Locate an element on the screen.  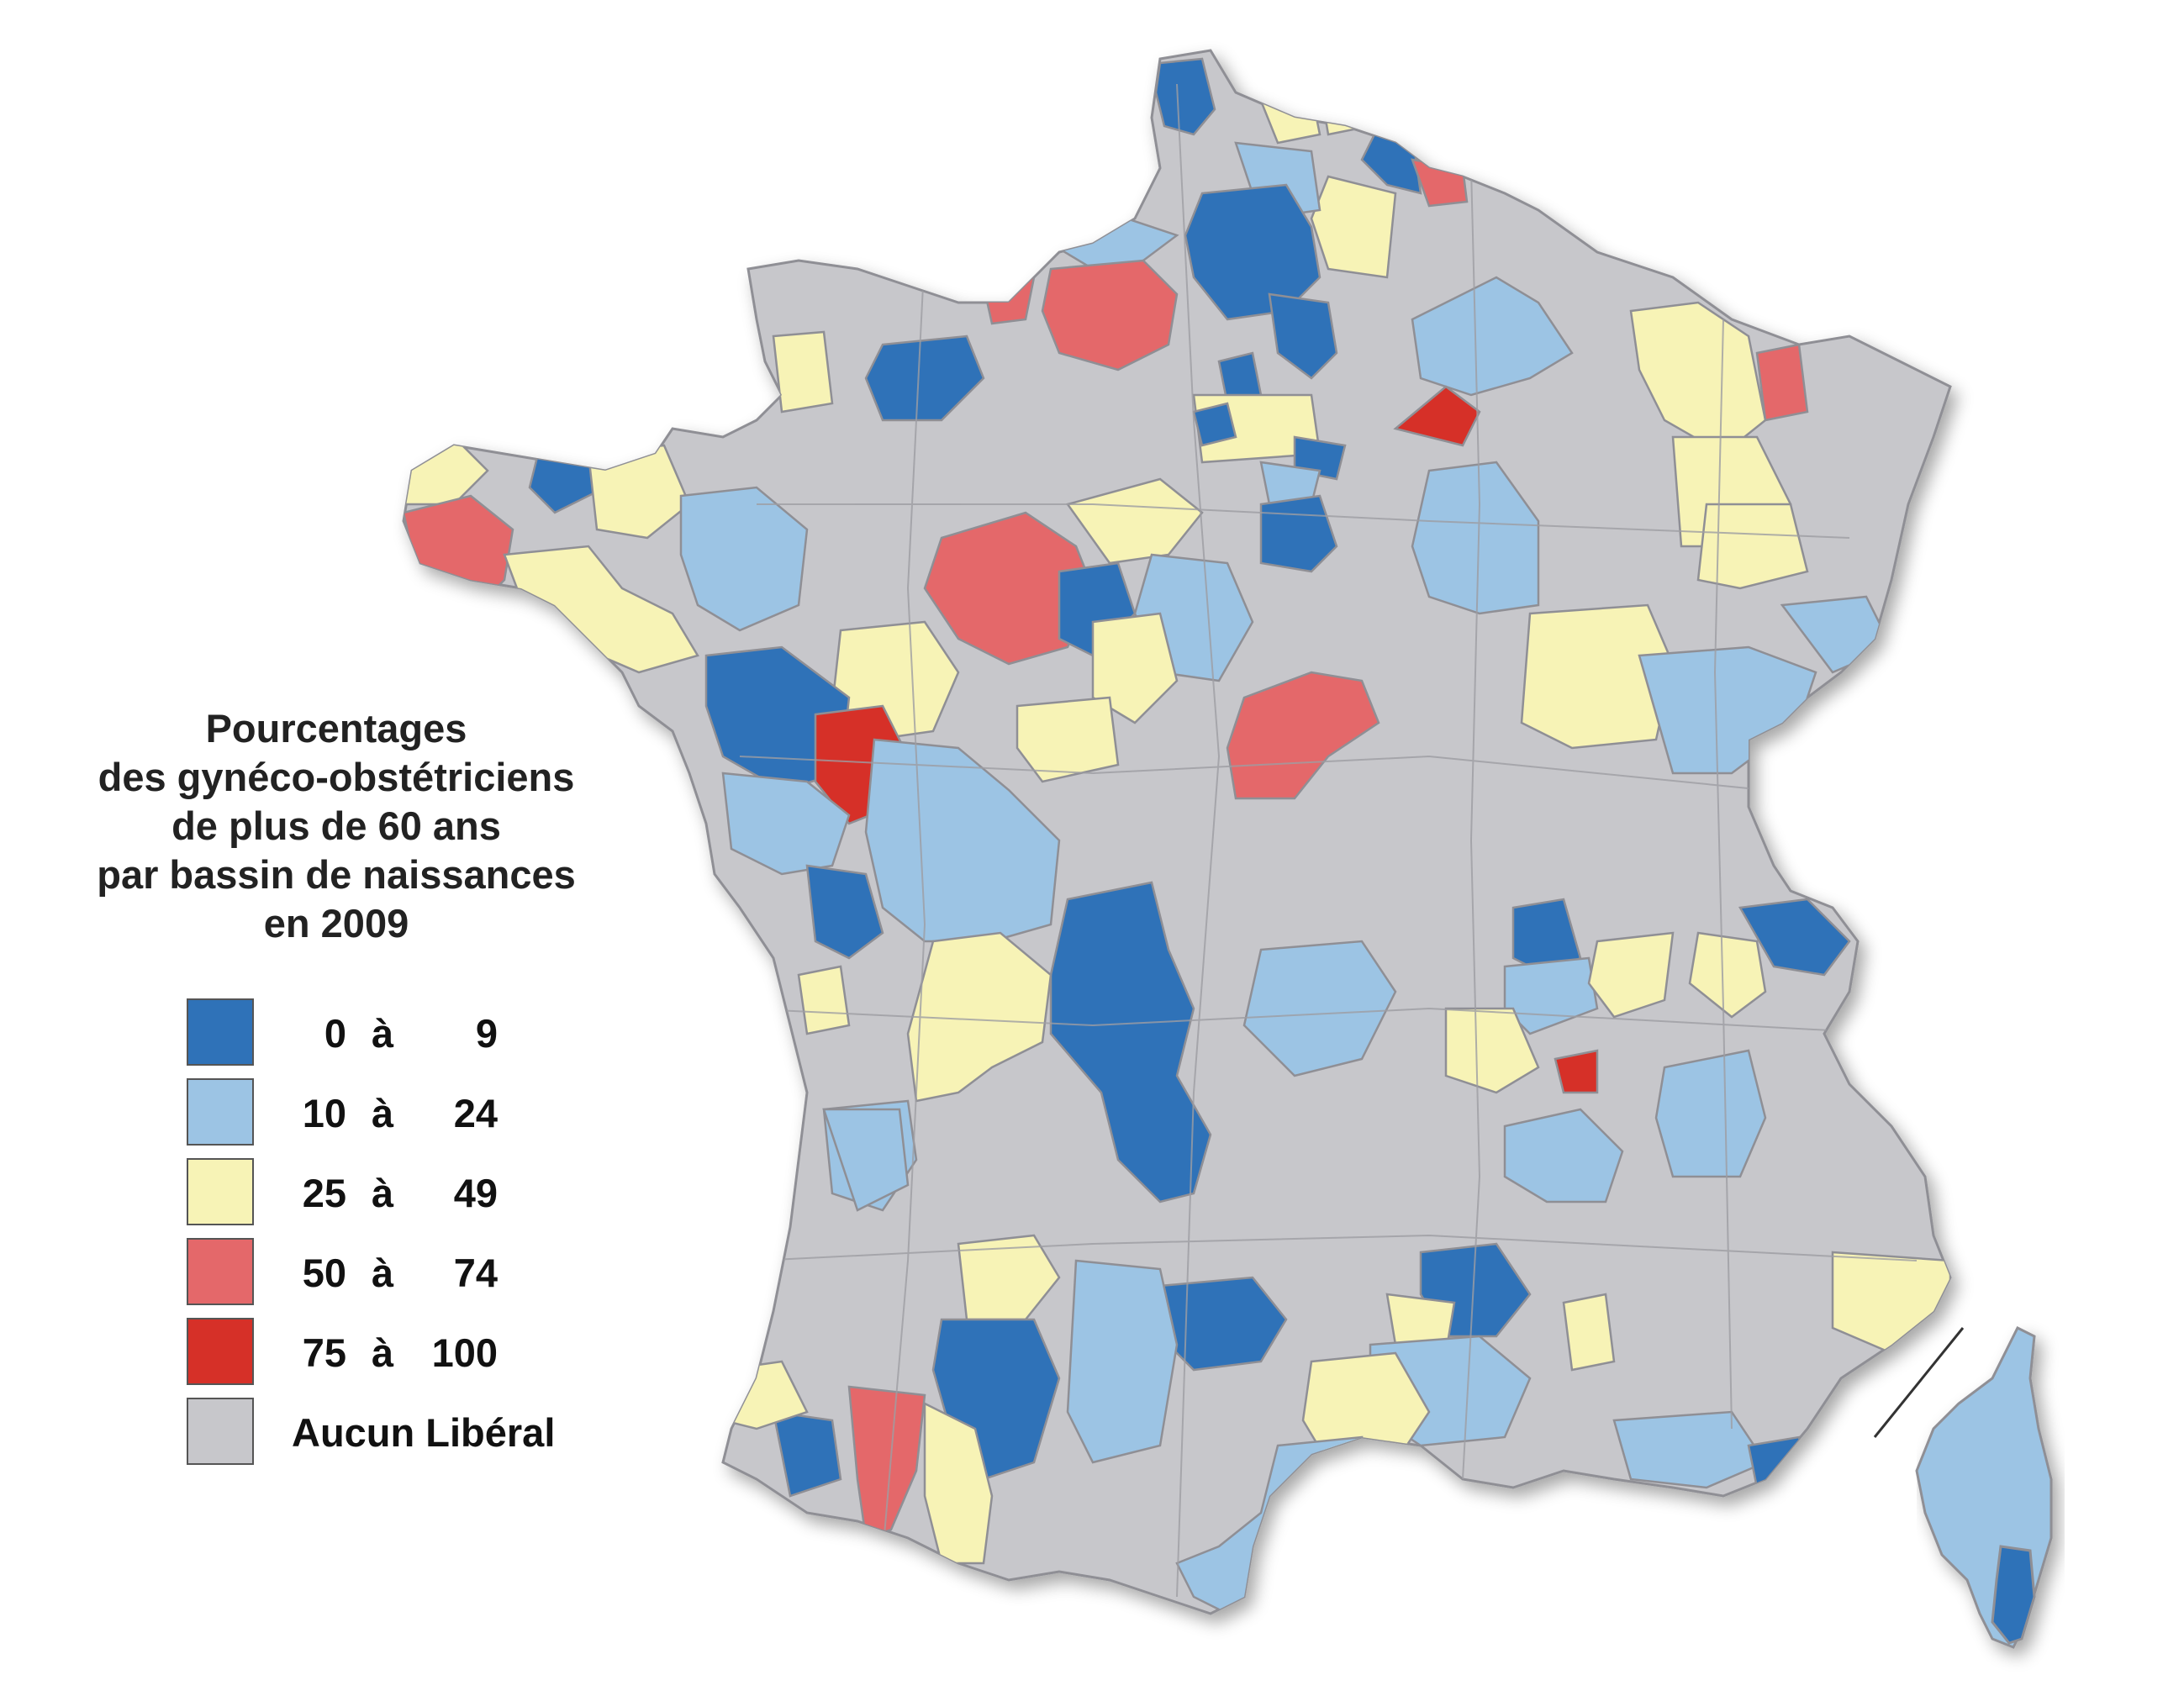
title-line: par bassin de naissances is located at coordinates (336, 874).